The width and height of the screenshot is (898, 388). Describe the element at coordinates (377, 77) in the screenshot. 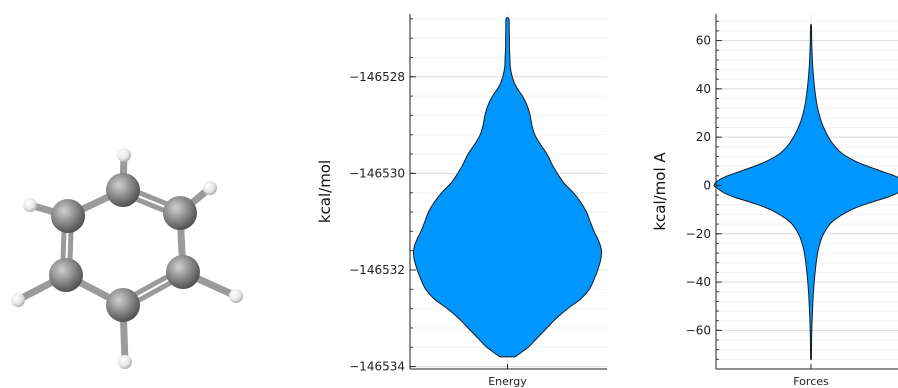

I see `y-tick-label: −146528` at that location.